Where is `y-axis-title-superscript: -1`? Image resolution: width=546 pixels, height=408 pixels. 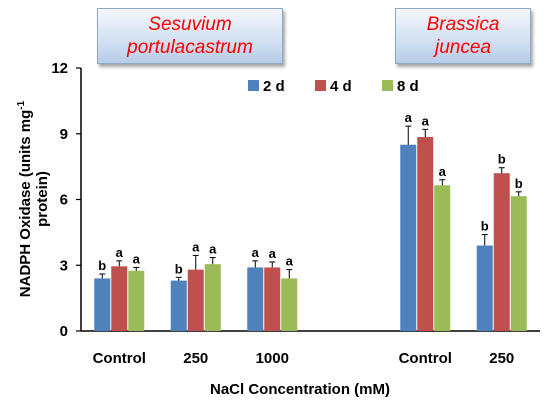 y-axis-title-superscript: -1 is located at coordinates (21, 104).